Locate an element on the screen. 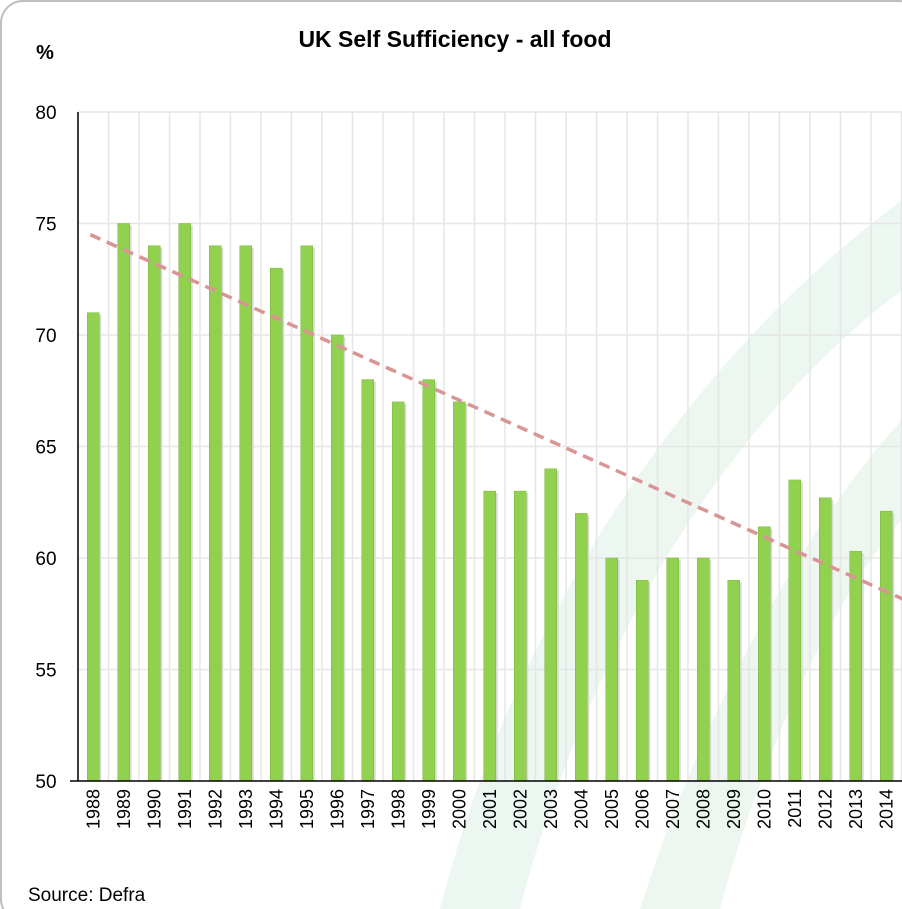  x-tick-label-2002: 2002 is located at coordinates (520, 809).